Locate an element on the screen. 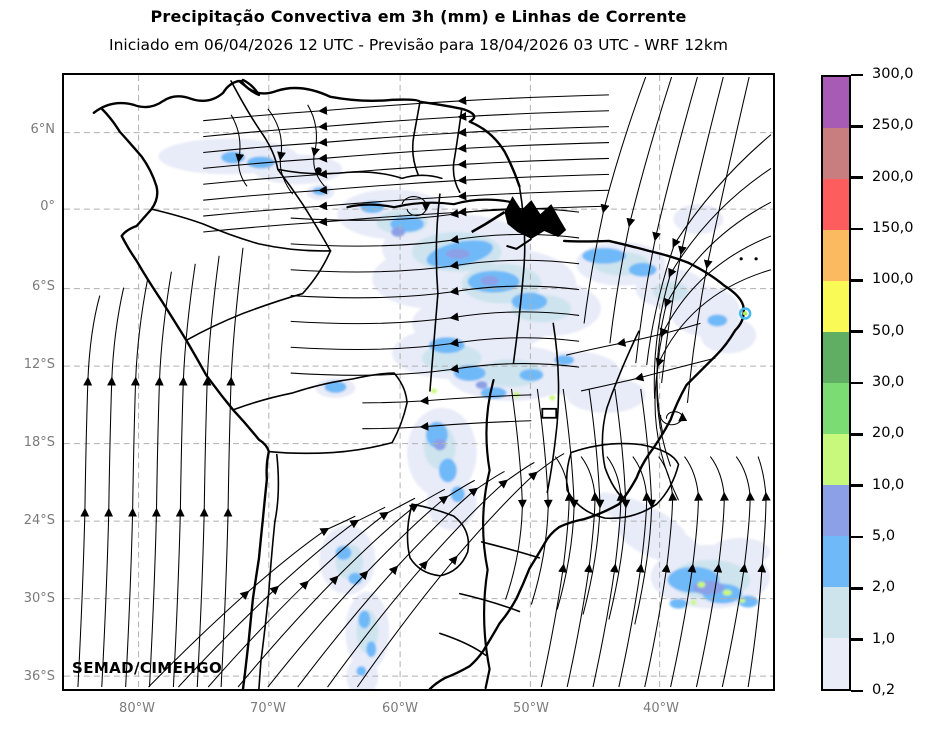 The width and height of the screenshot is (931, 735). lat-tick-label: 6°S is located at coordinates (43, 286).